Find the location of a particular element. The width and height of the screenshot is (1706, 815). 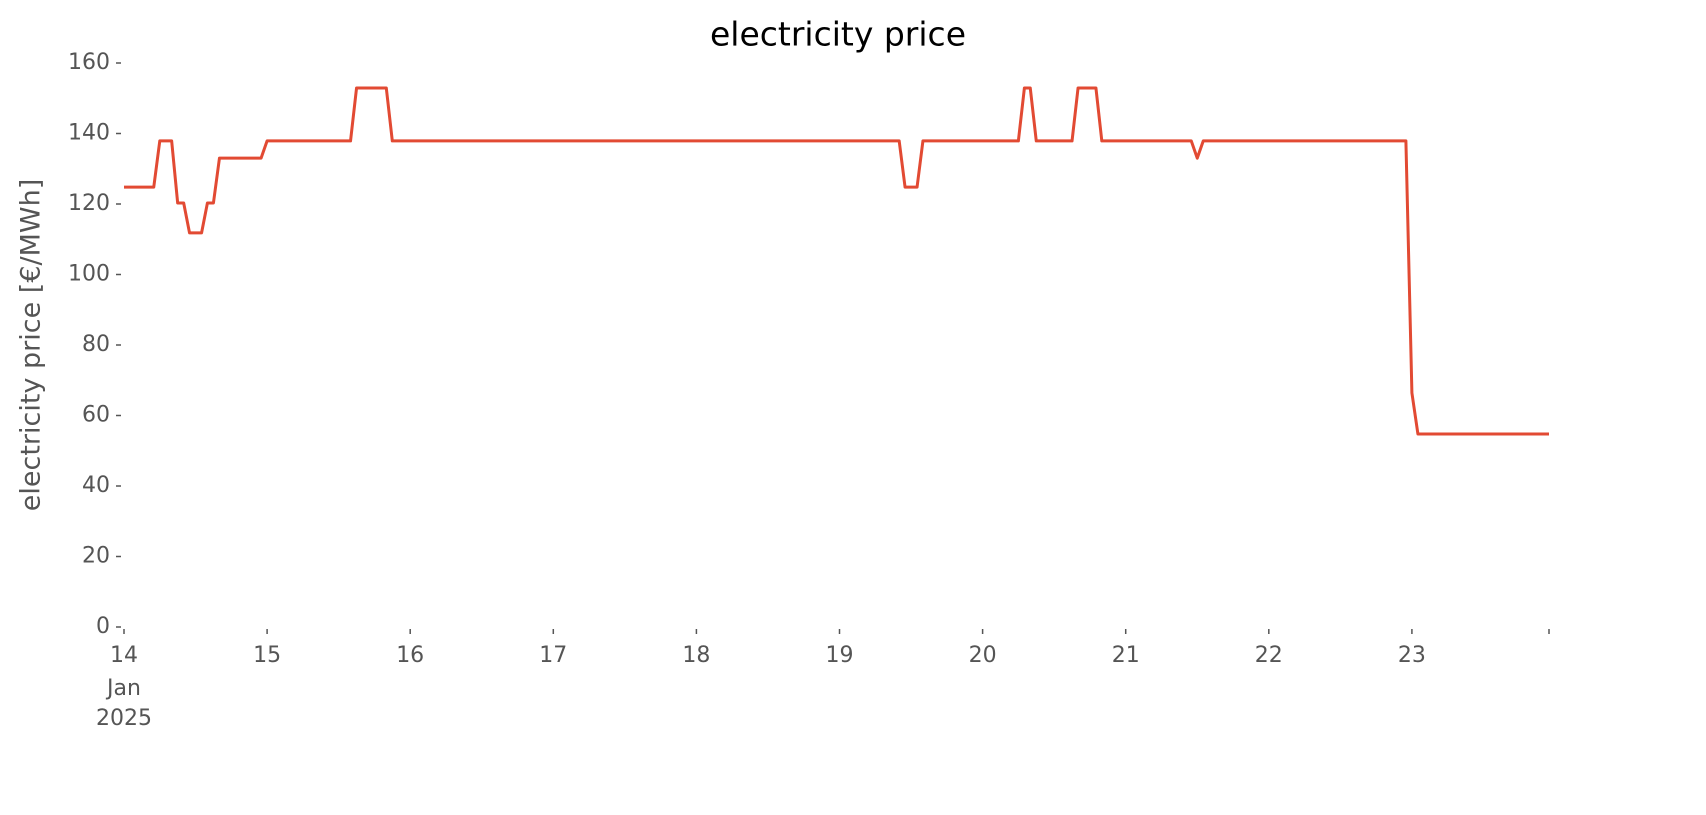

y-tick-label: 40 is located at coordinates (96, 485).